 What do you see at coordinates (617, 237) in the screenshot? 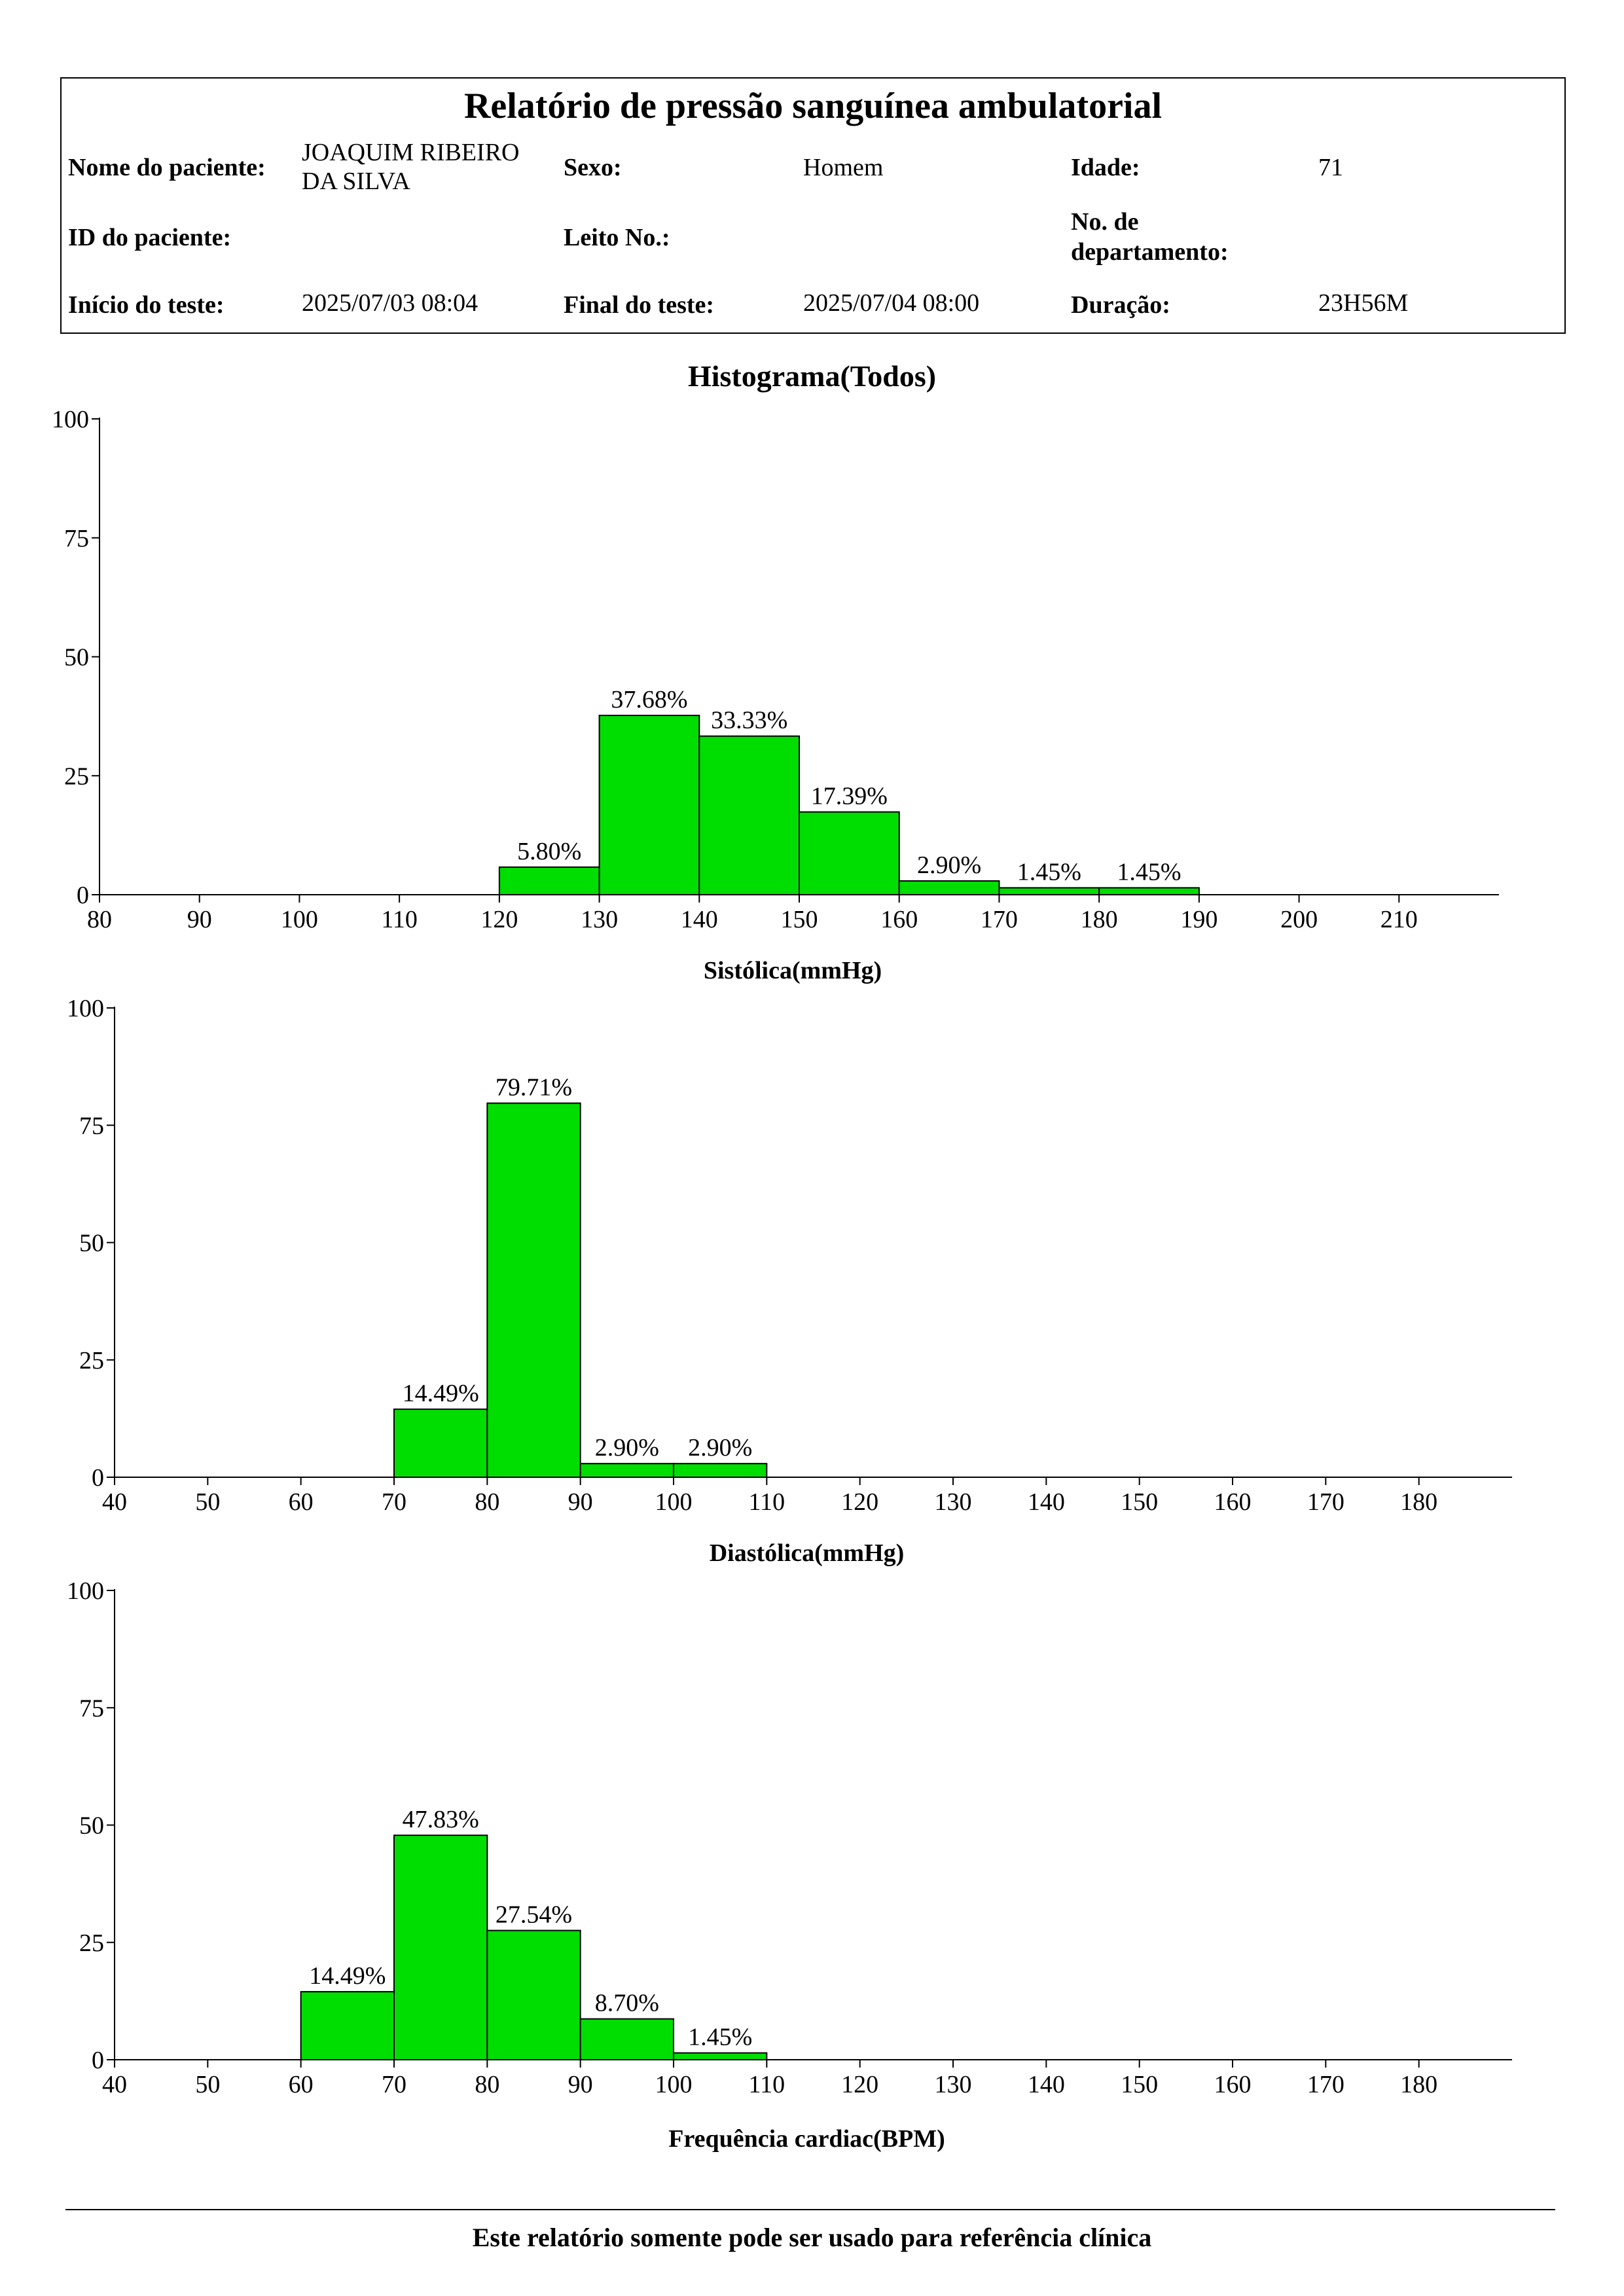
I see `bed-label: Leito No.:` at bounding box center [617, 237].